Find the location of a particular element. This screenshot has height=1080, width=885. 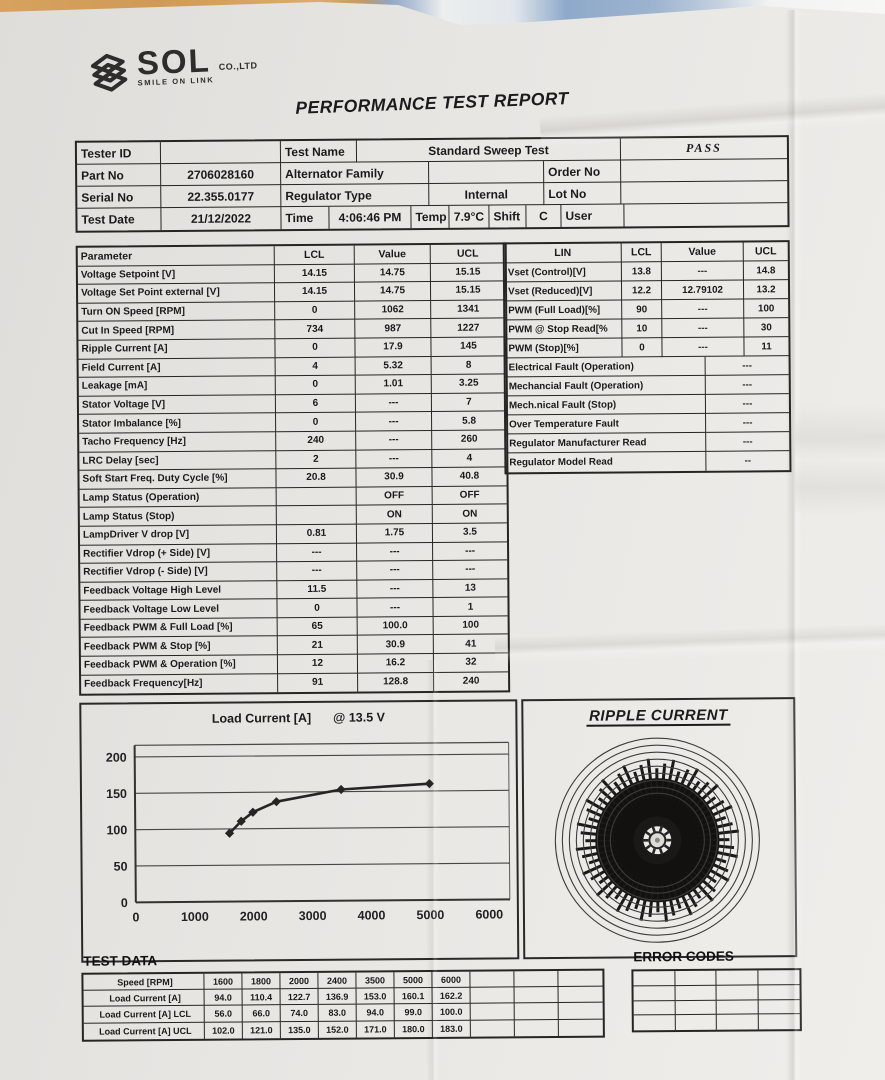

lin-status-row: Regulator Model Read -- is located at coordinates (647, 462).